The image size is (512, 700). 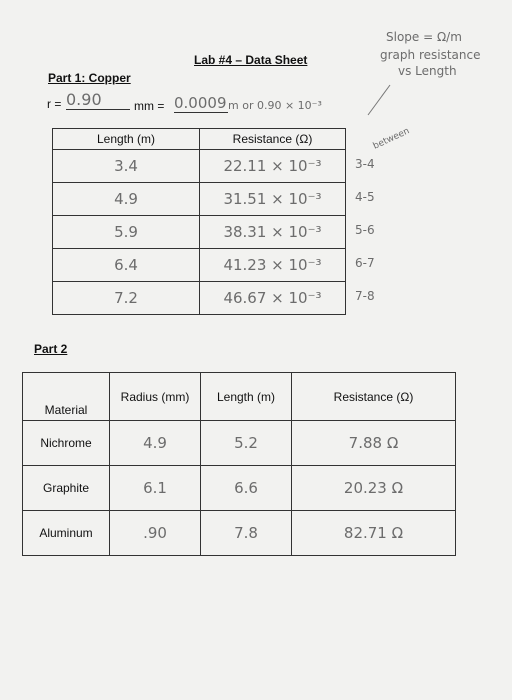 What do you see at coordinates (66, 443) in the screenshot?
I see `cell: Nichrome` at bounding box center [66, 443].